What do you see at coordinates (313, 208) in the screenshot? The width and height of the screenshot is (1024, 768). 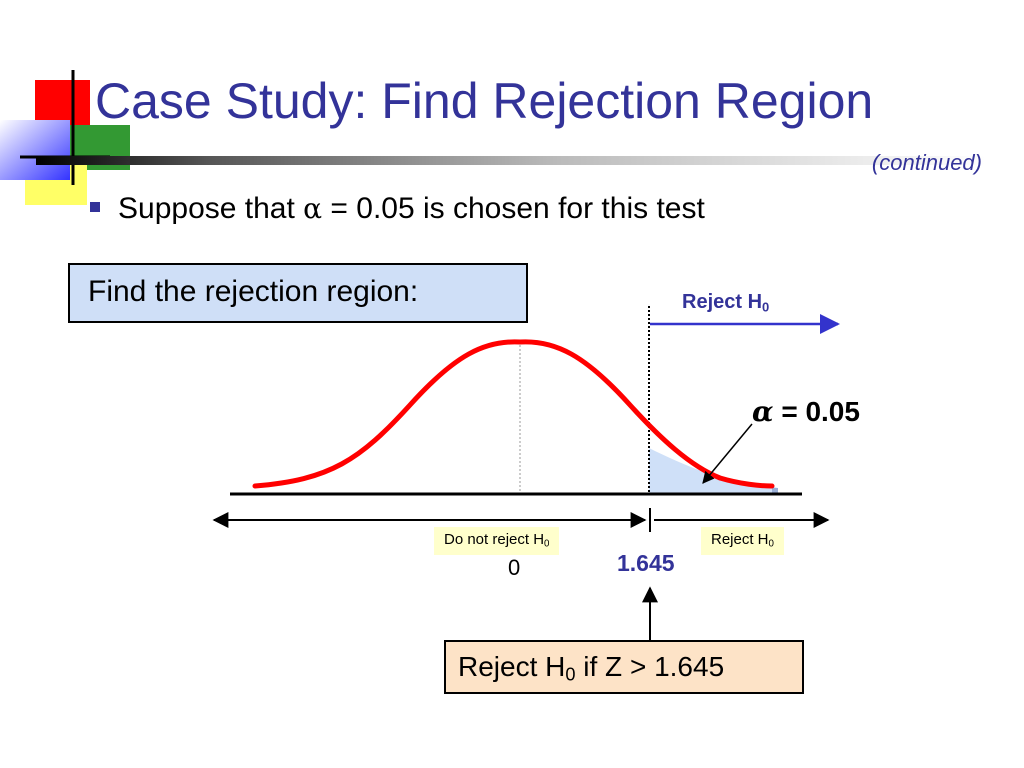 I see `alpha-symbol: α` at bounding box center [313, 208].